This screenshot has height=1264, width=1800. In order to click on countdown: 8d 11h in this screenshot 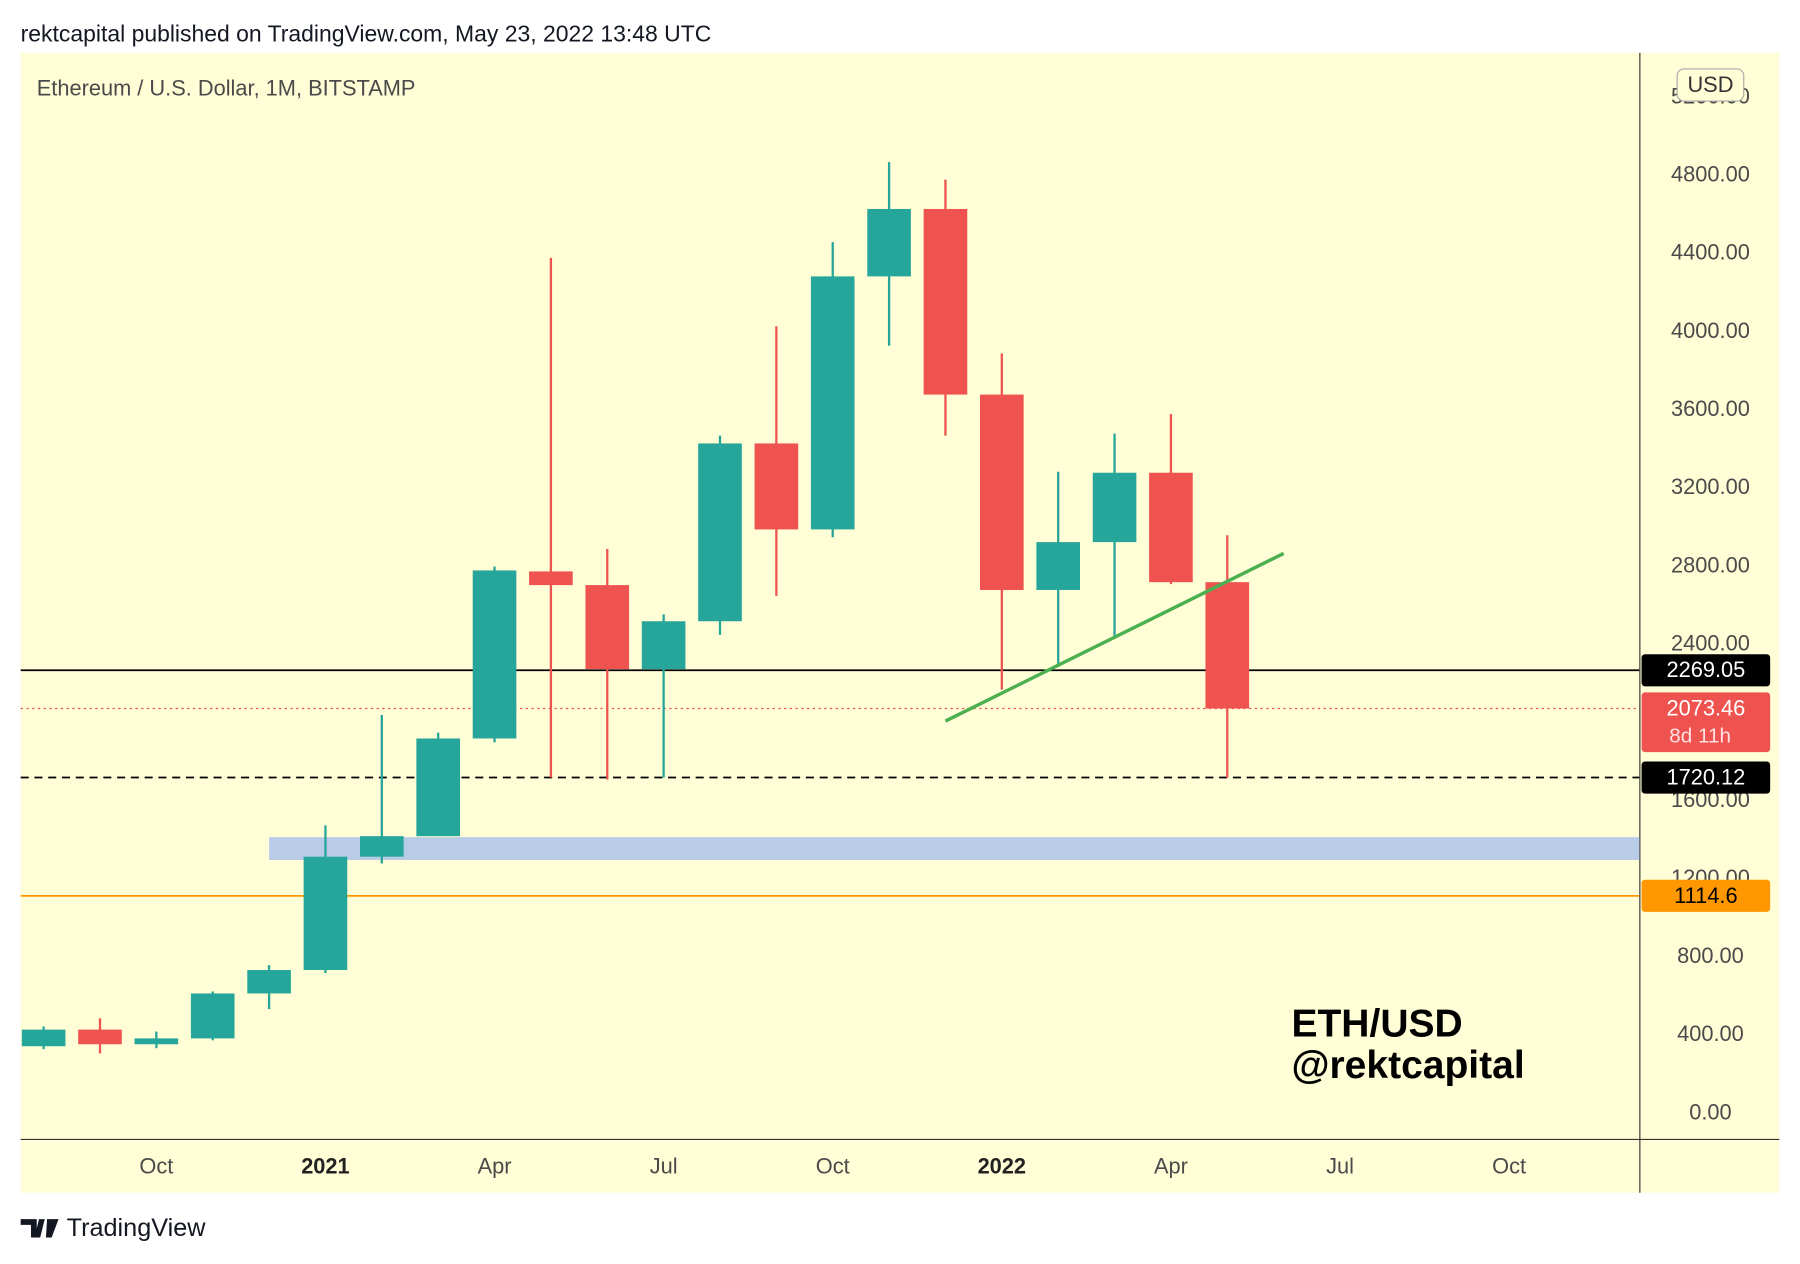, I will do `click(1700, 736)`.